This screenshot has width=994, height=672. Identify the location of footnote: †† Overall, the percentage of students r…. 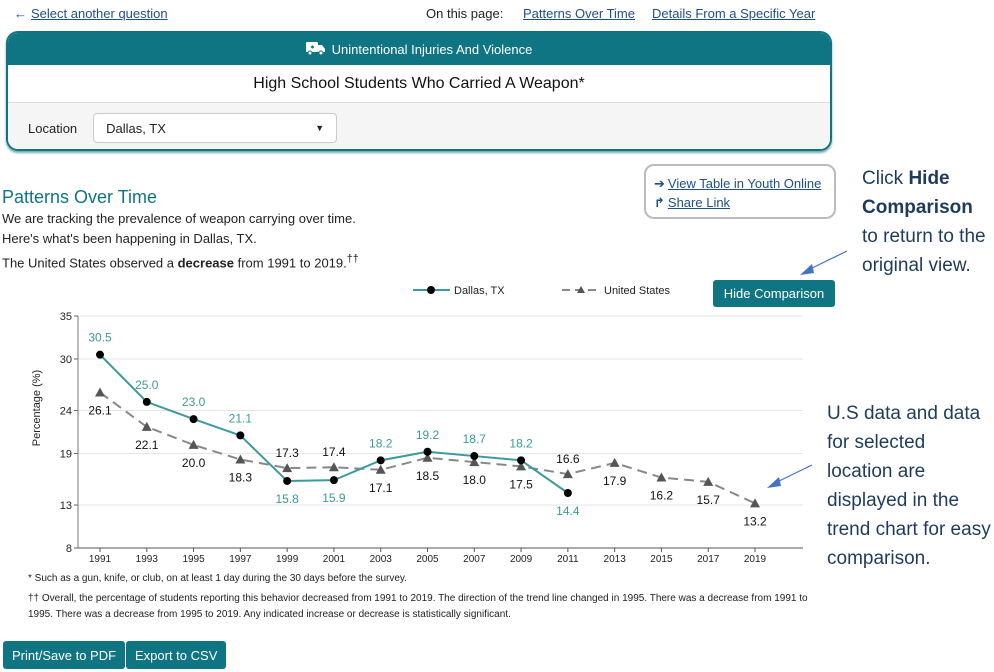
(418, 606).